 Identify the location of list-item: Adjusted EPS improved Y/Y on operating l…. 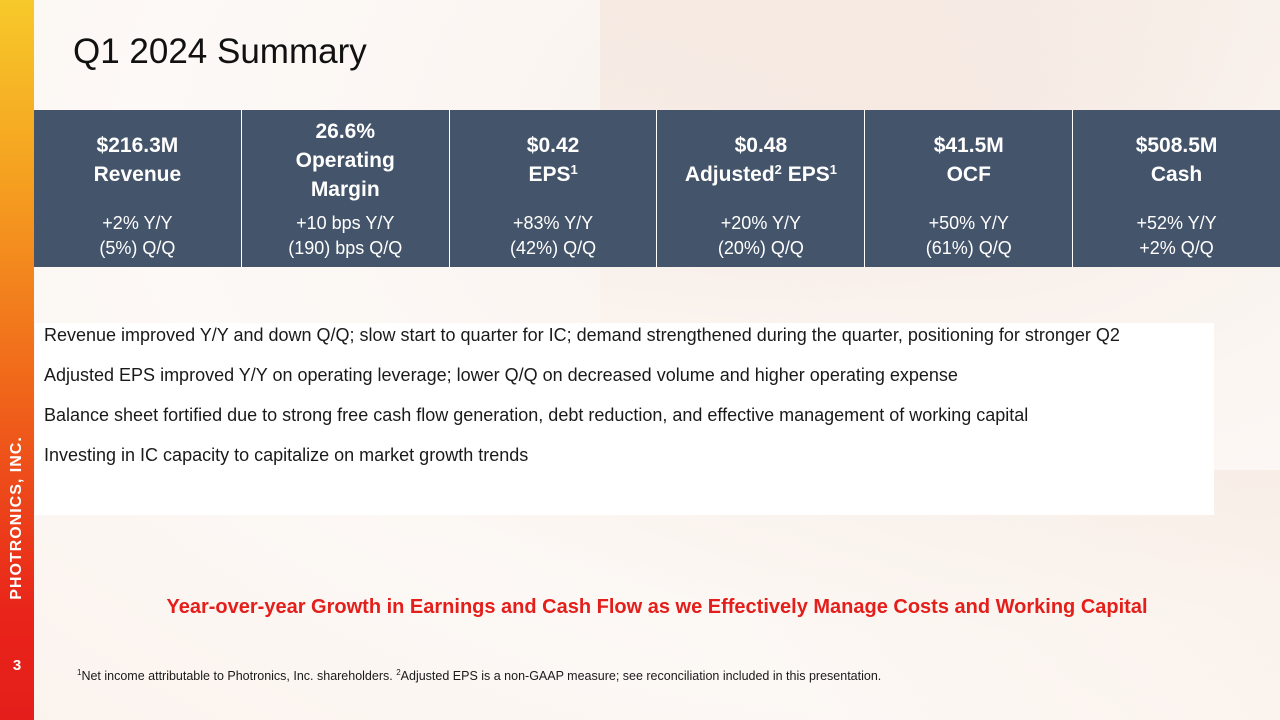
(501, 375).